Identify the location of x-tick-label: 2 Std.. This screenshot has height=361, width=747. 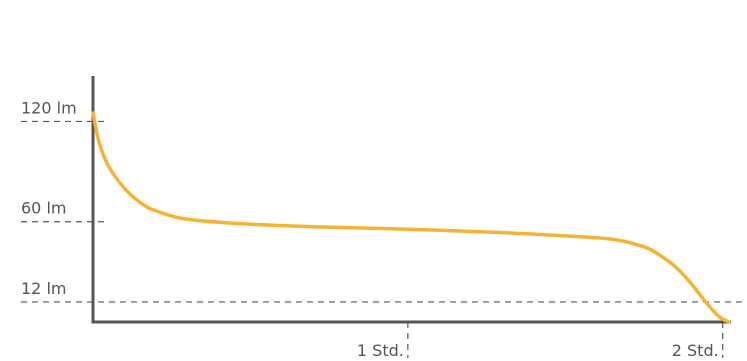
(695, 350).